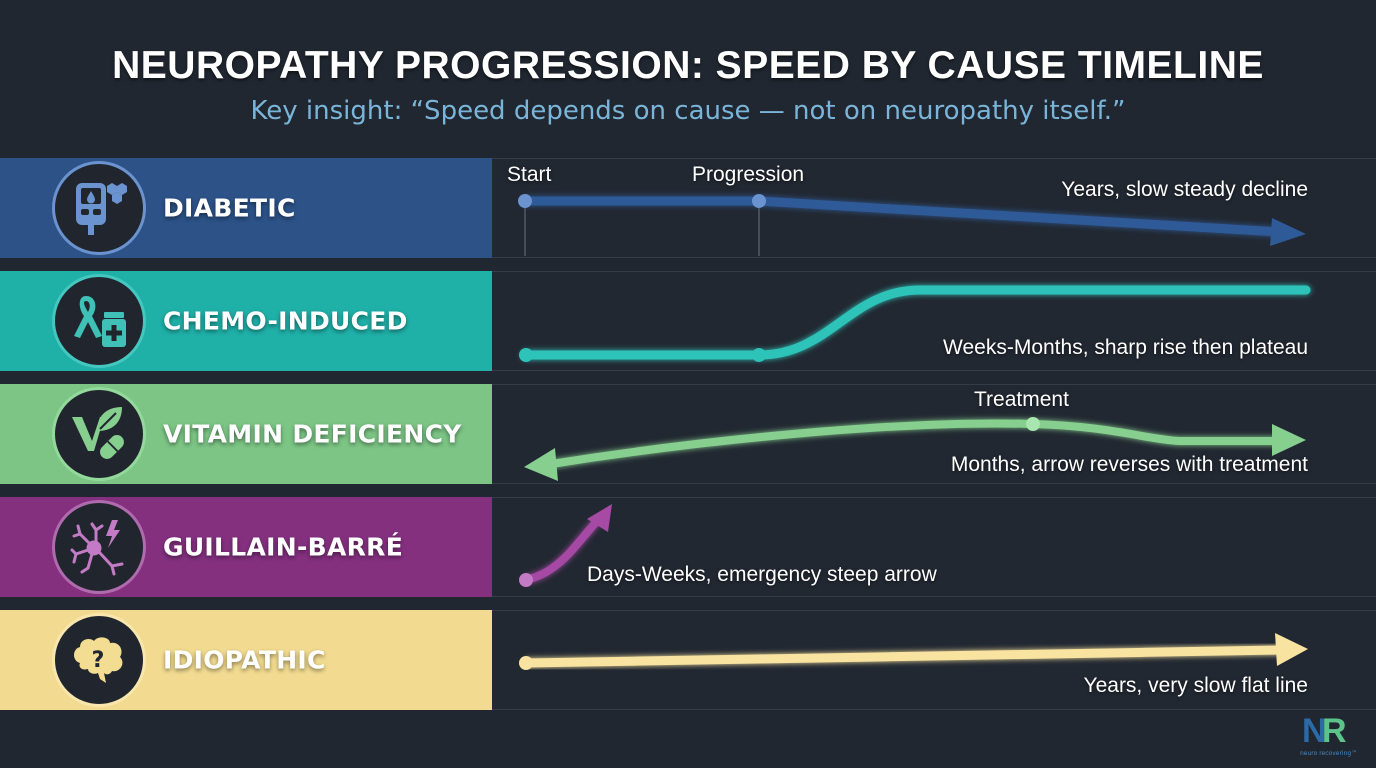 This screenshot has width=1376, height=768. What do you see at coordinates (99, 547) in the screenshot?
I see `neuron-lightning-icon` at bounding box center [99, 547].